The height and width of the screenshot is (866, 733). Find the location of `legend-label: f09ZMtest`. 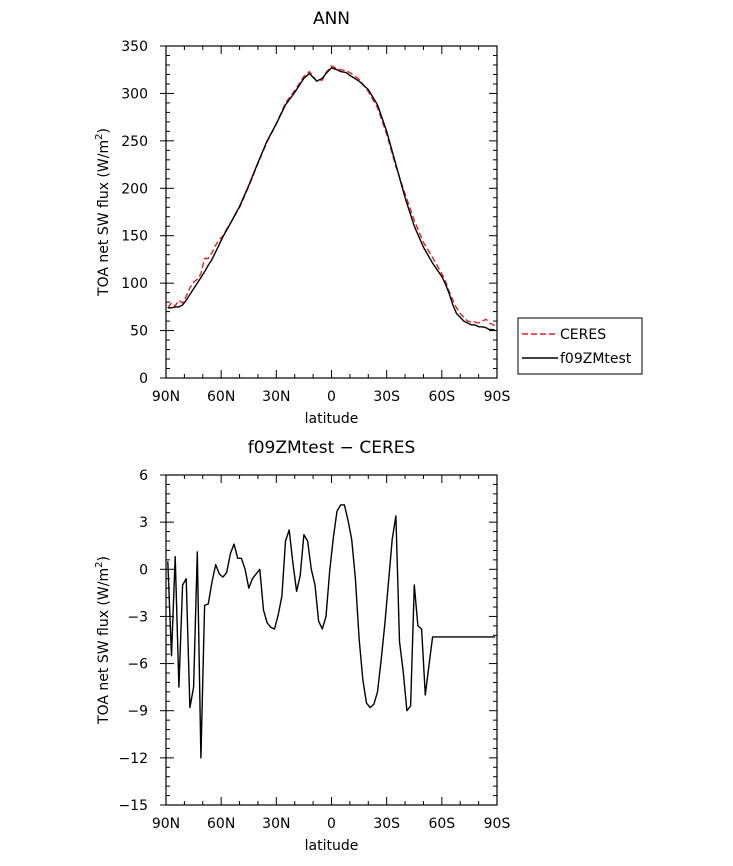

legend-label: f09ZMtest is located at coordinates (596, 359).